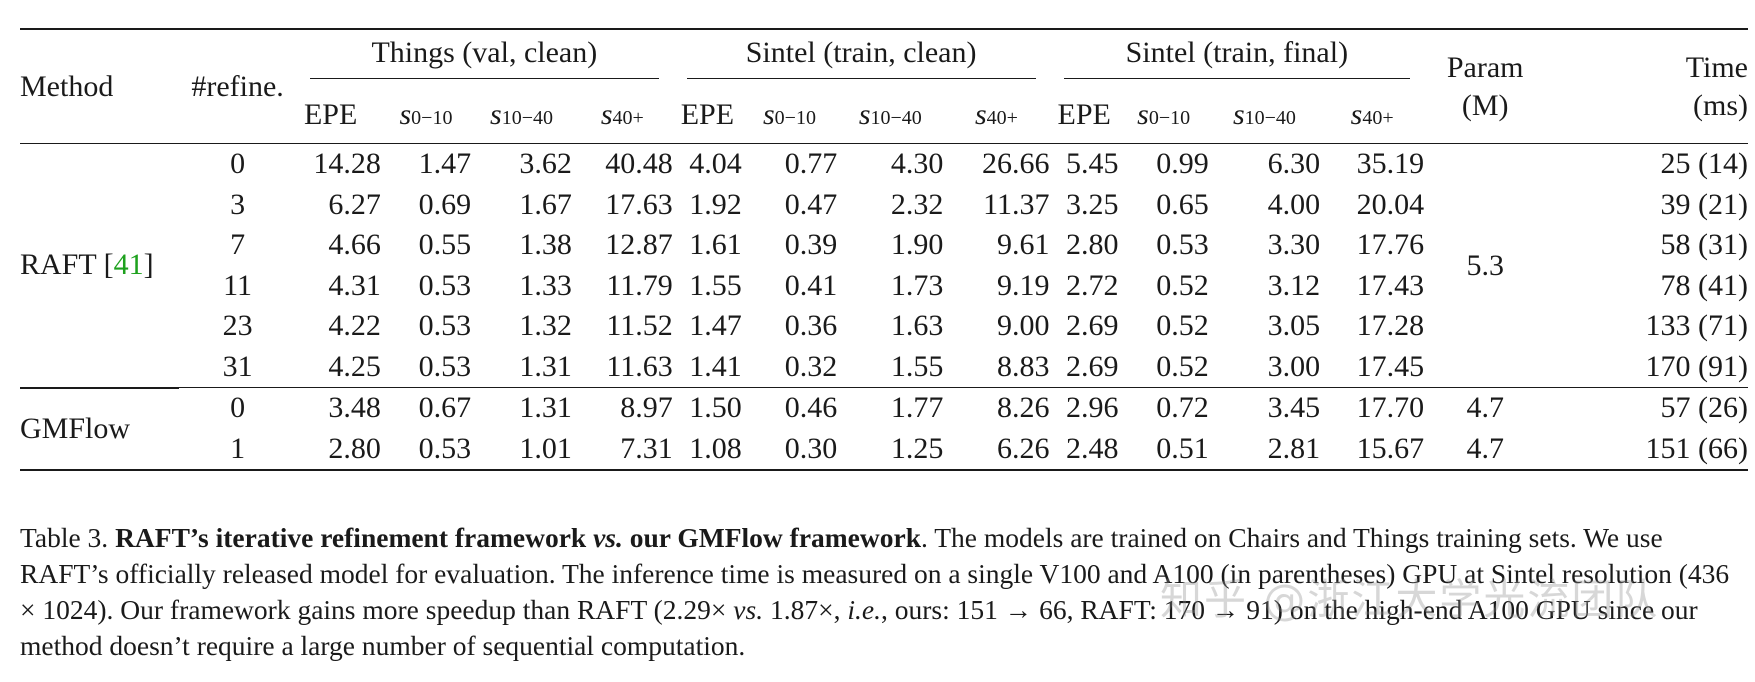  I want to click on method-cell-raft: RAFT [41], so click(100, 266).